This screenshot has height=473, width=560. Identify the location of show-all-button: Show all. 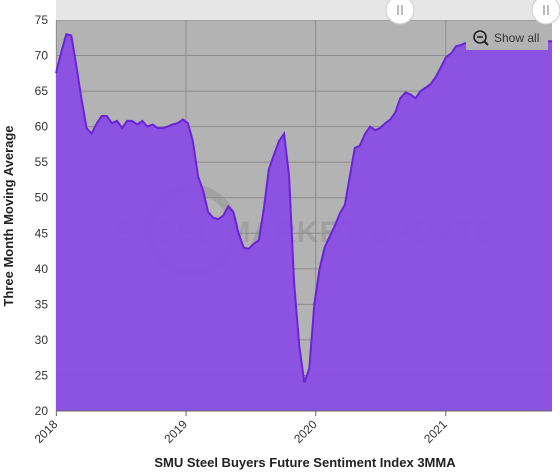
(507, 38).